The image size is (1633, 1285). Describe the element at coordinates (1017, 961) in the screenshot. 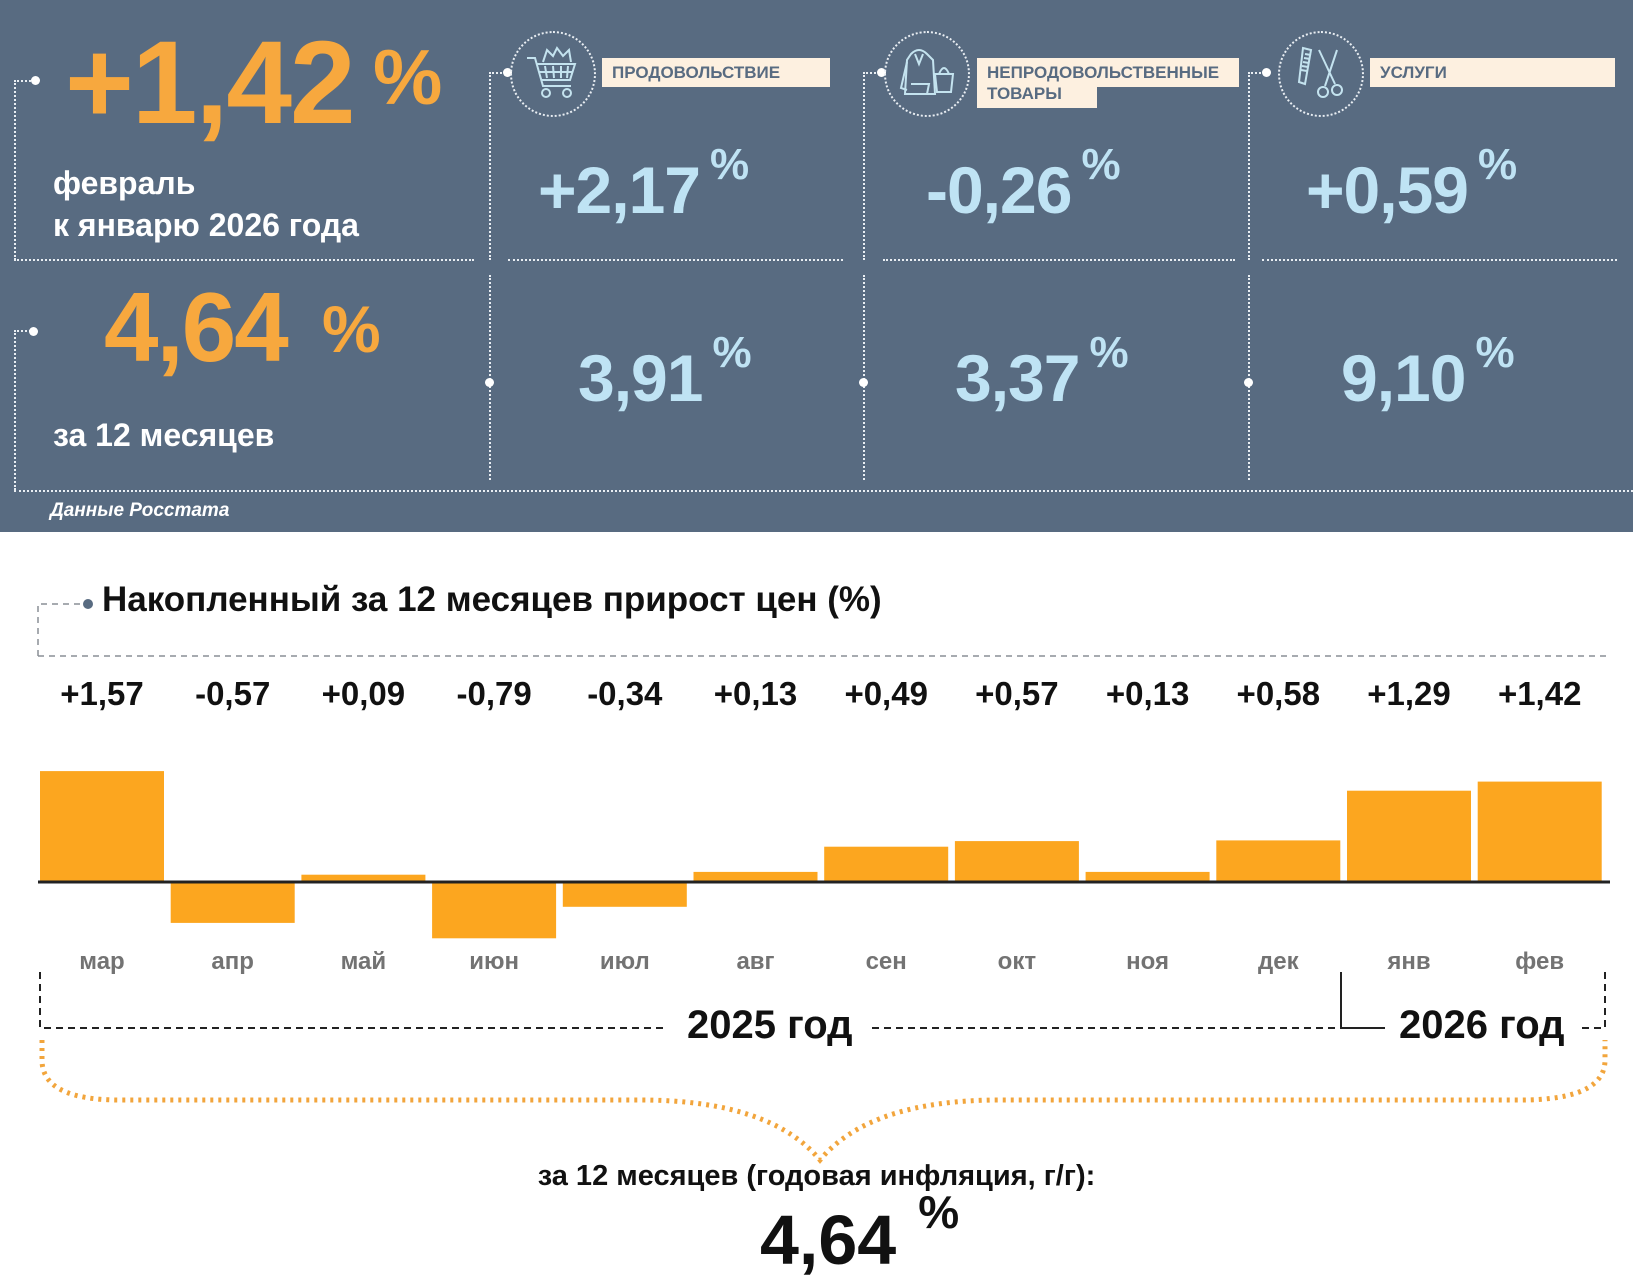

I see `month-label: окт` at that location.